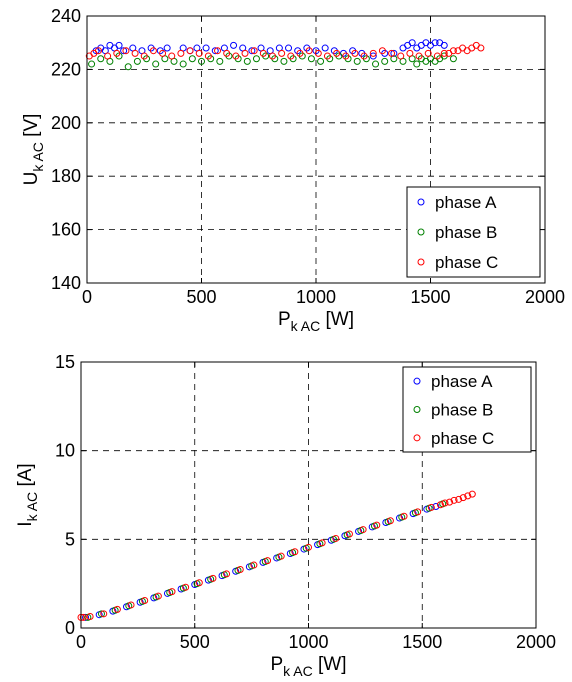  I want to click on y-tick-label: 200, so click(66, 123).